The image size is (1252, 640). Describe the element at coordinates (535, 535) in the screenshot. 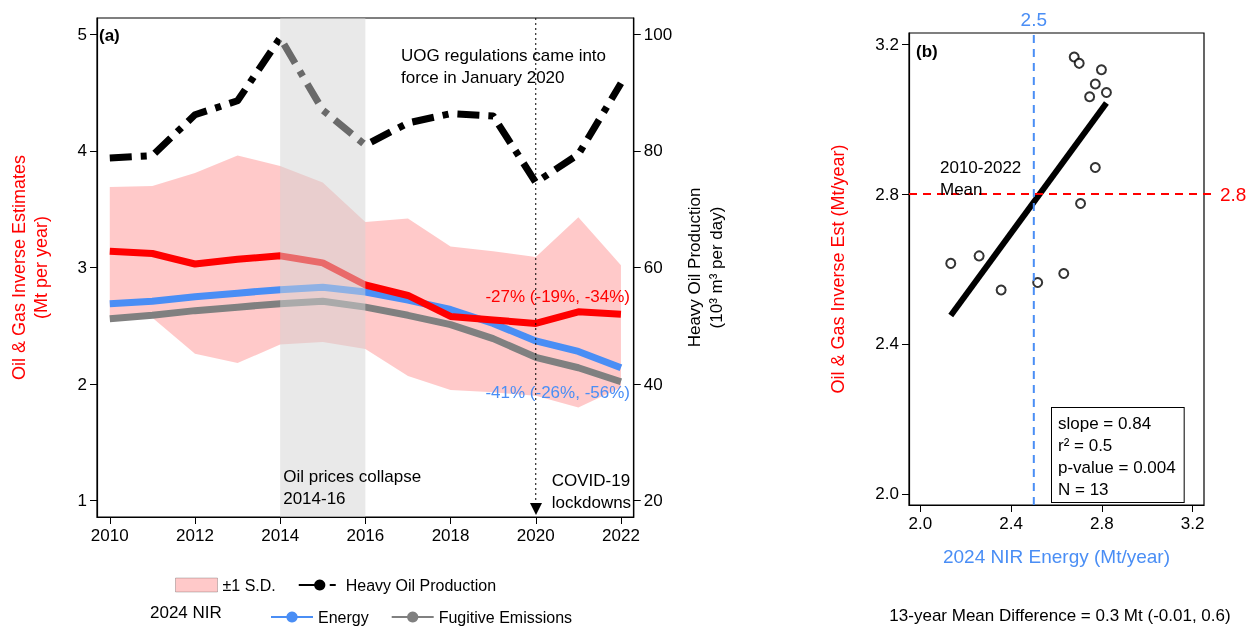

I see `x-tick-label: 2020` at that location.